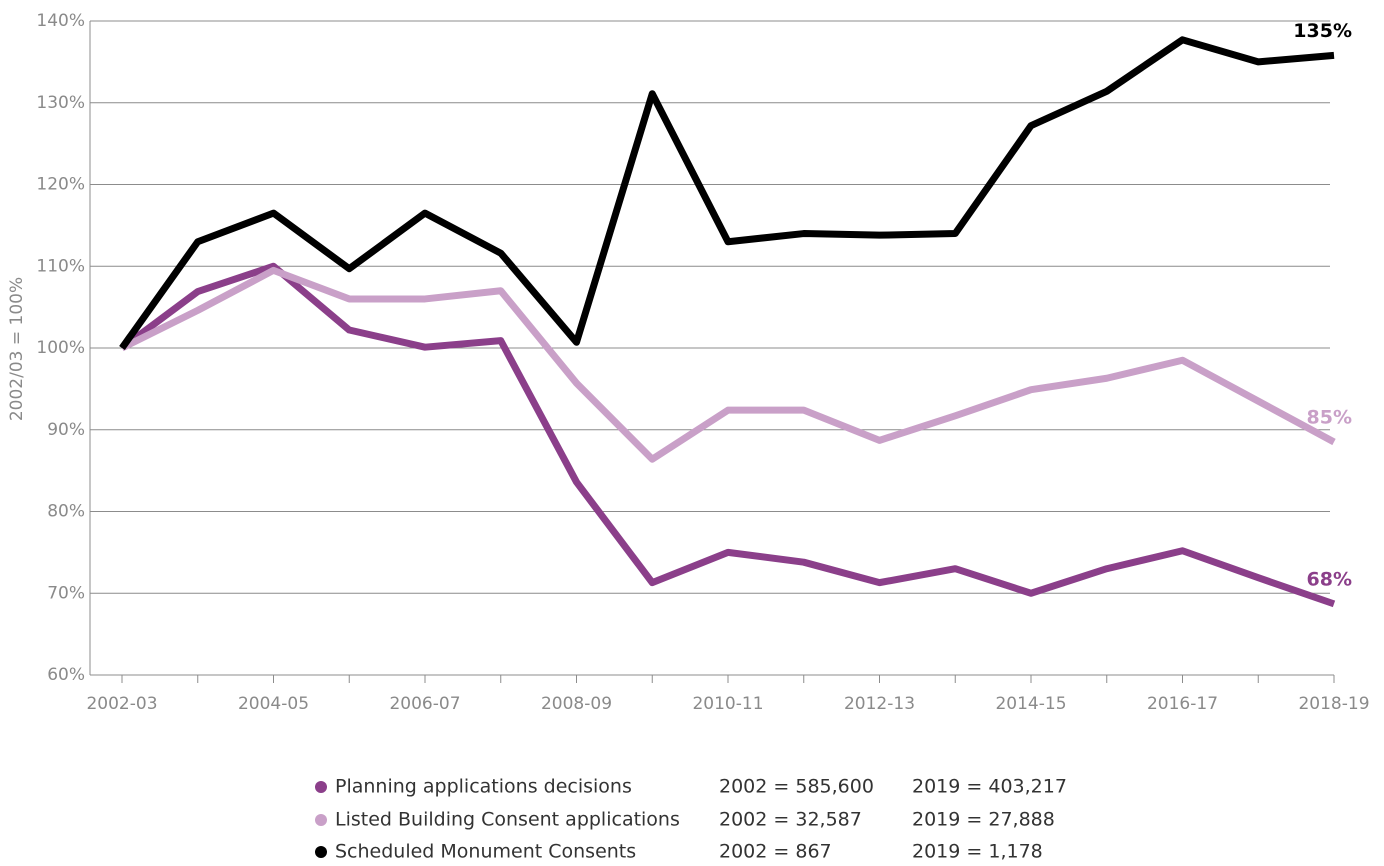  I want to click on legend-label: Planning applications decisions, so click(483, 787).